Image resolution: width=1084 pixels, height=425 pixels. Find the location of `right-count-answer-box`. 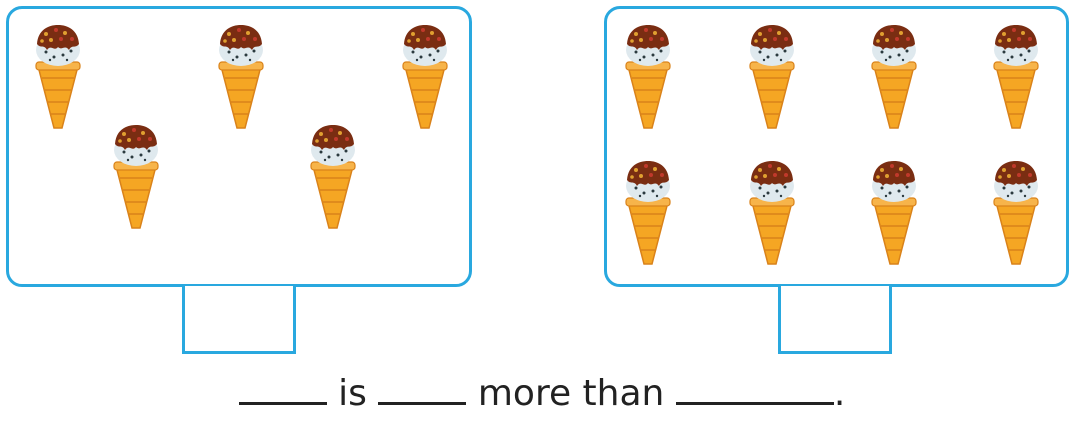

right-count-answer-box is located at coordinates (835, 320).